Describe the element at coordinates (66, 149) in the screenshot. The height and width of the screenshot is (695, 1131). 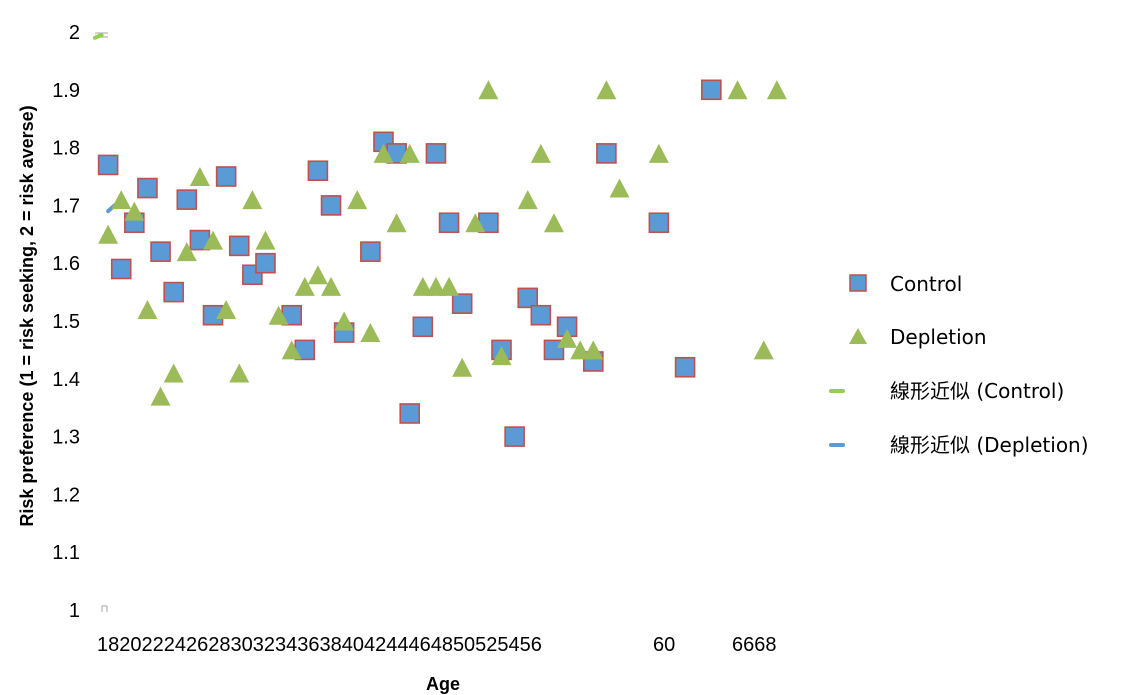
I see `y-tick-label: 1.8` at that location.